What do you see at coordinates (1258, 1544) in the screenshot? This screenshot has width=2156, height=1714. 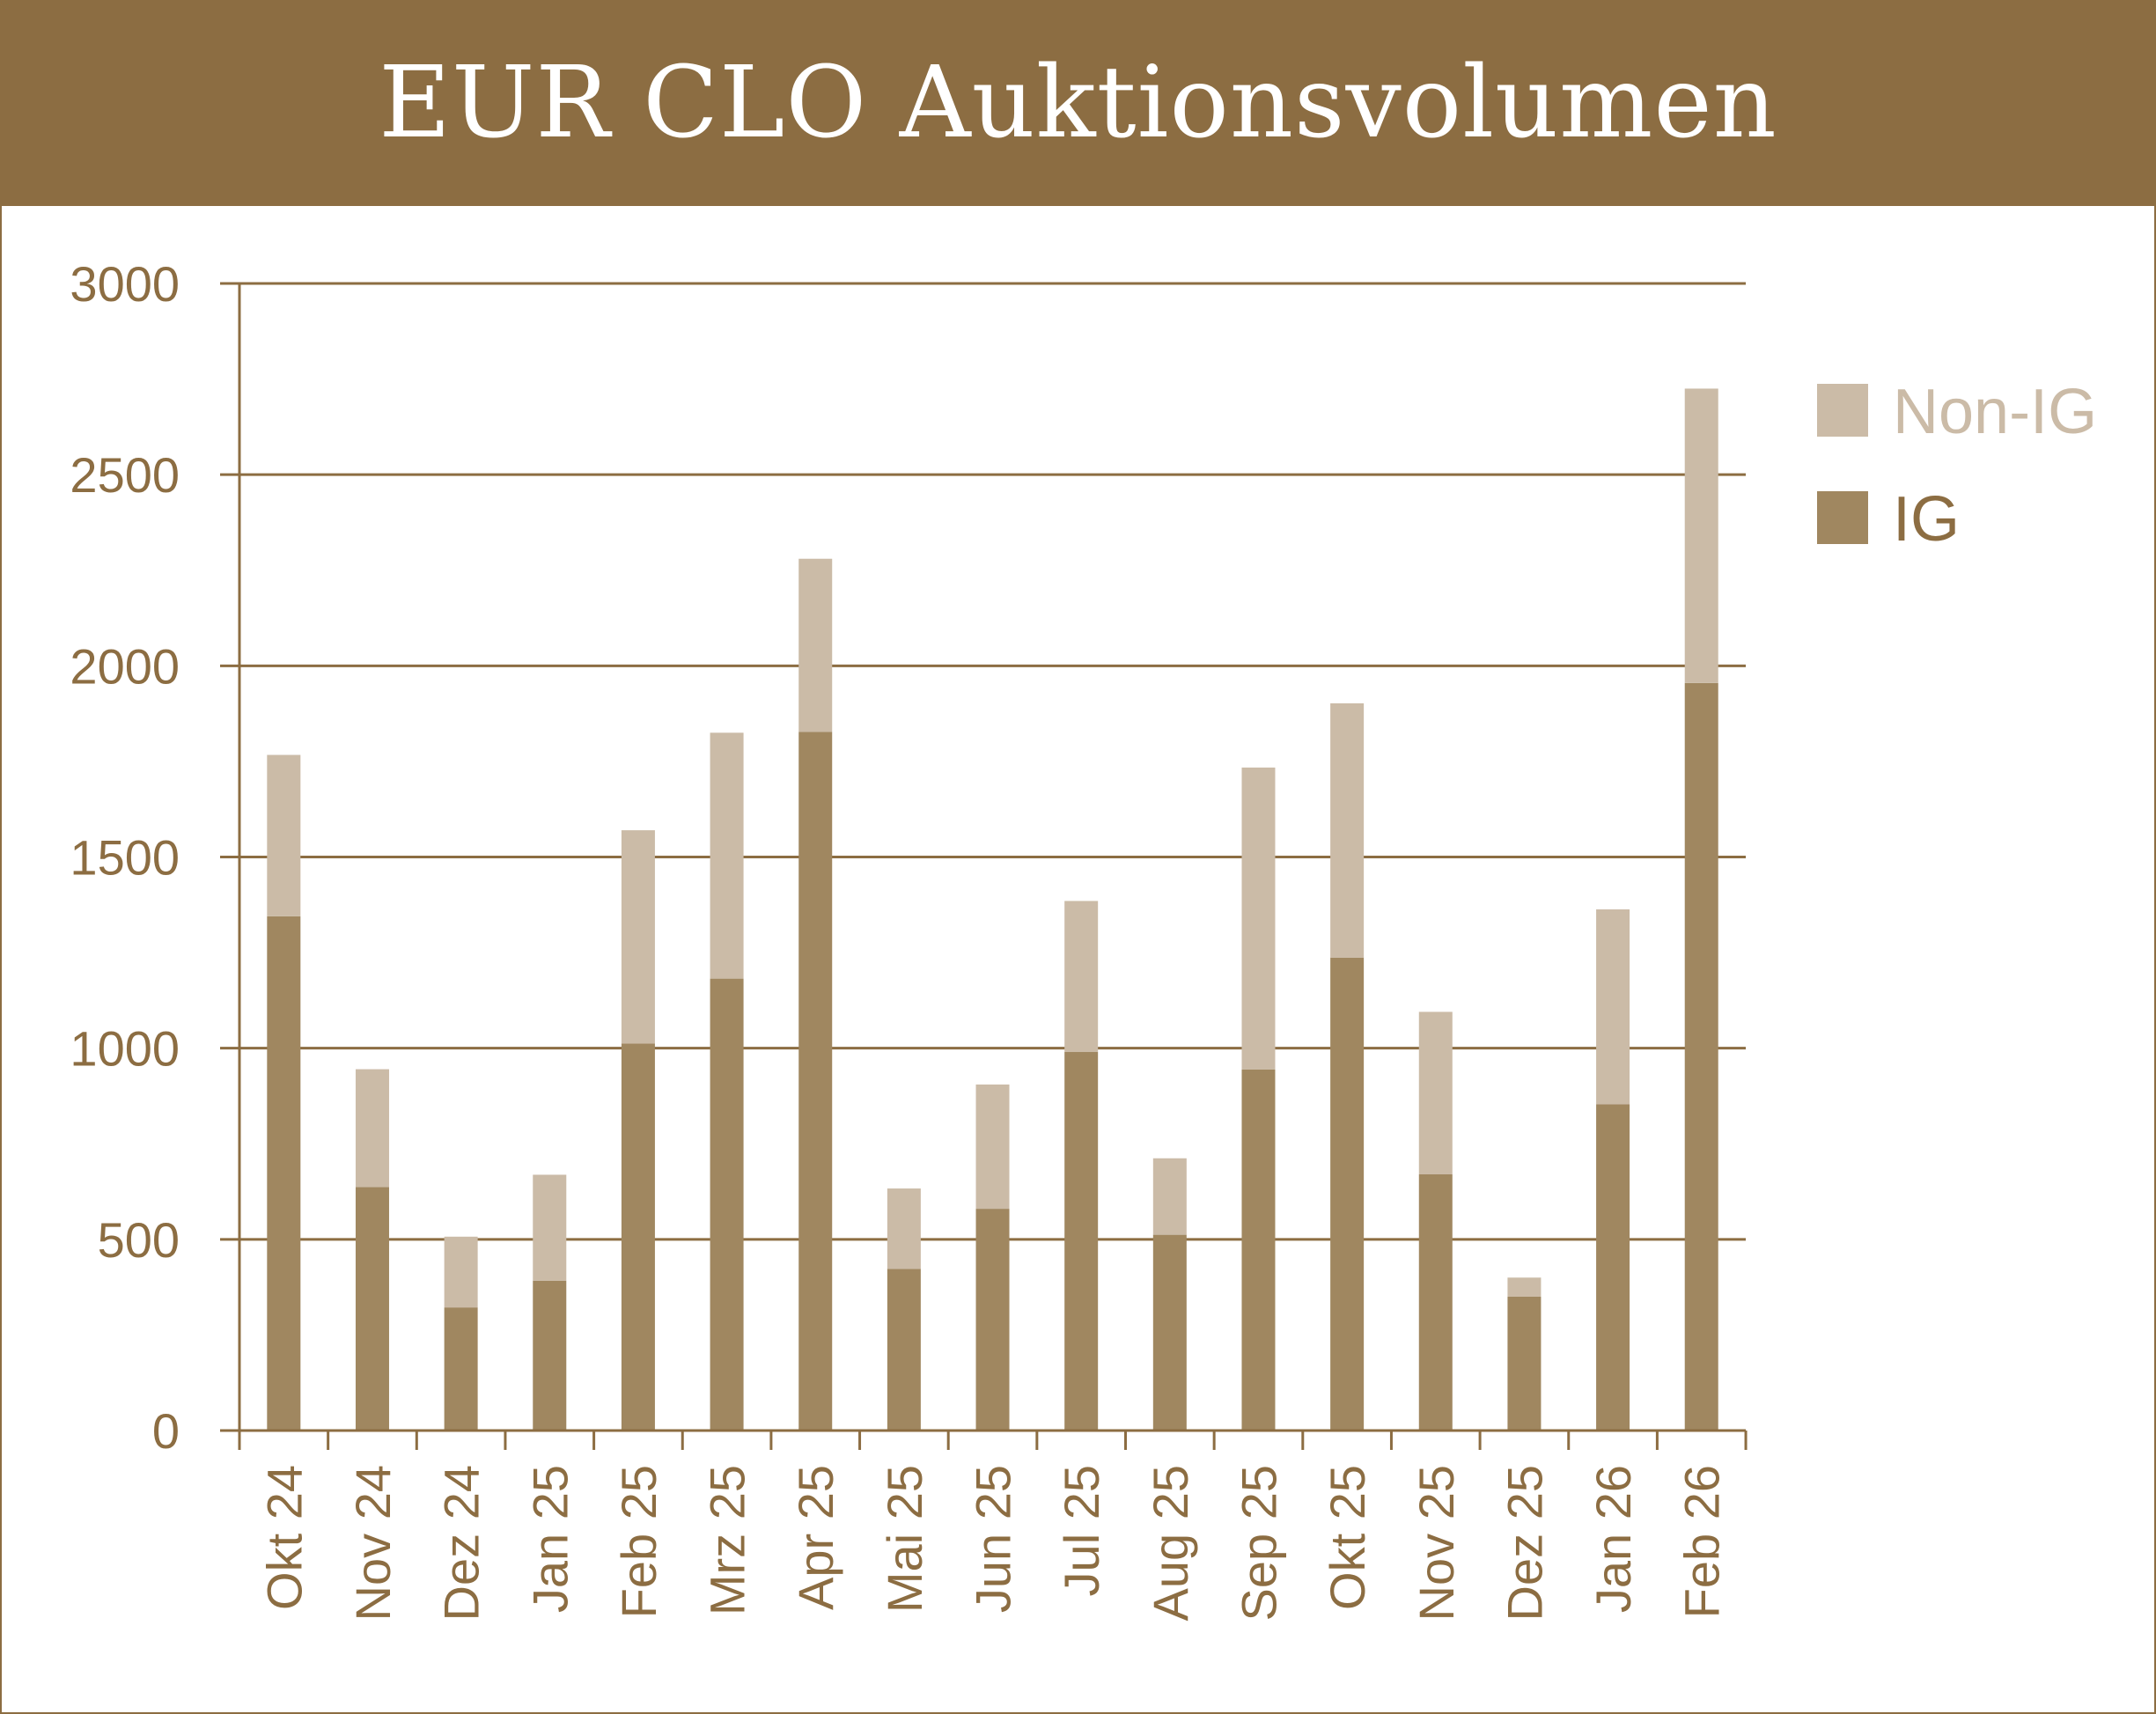 I see `x-tick-label: Sep 25` at bounding box center [1258, 1544].